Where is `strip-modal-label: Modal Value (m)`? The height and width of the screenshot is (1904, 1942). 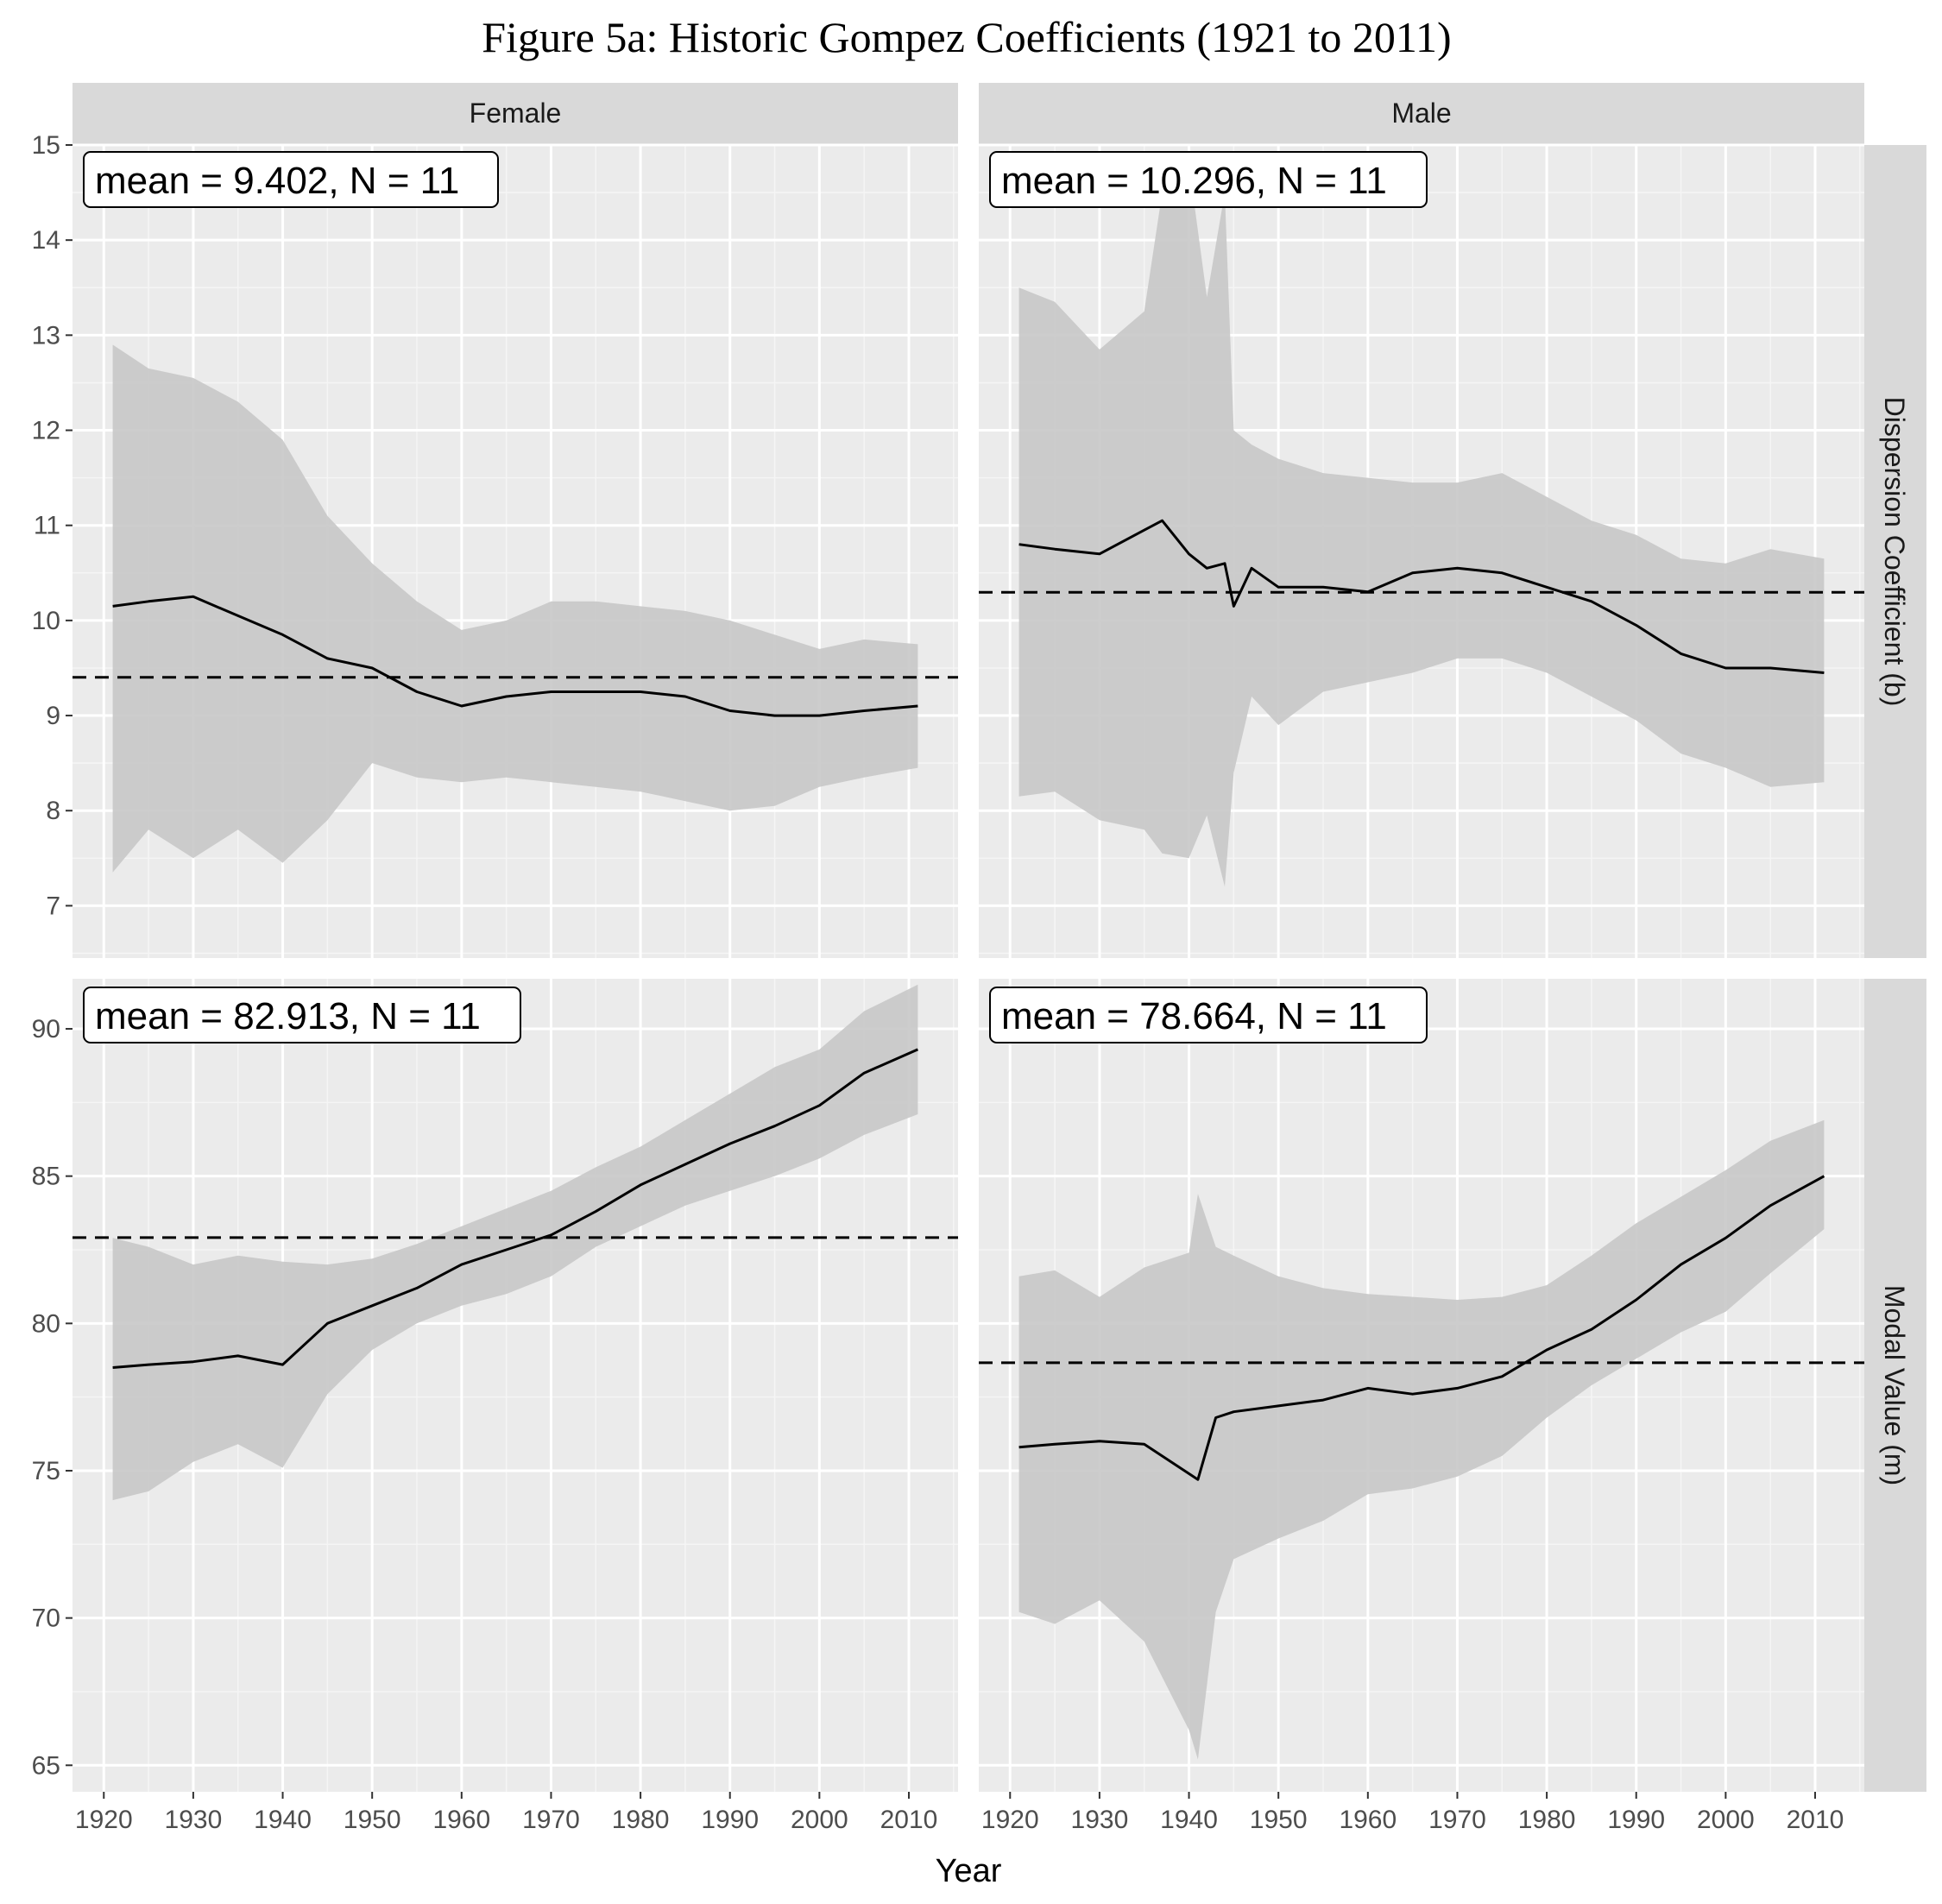 strip-modal-label: Modal Value (m) is located at coordinates (1895, 1385).